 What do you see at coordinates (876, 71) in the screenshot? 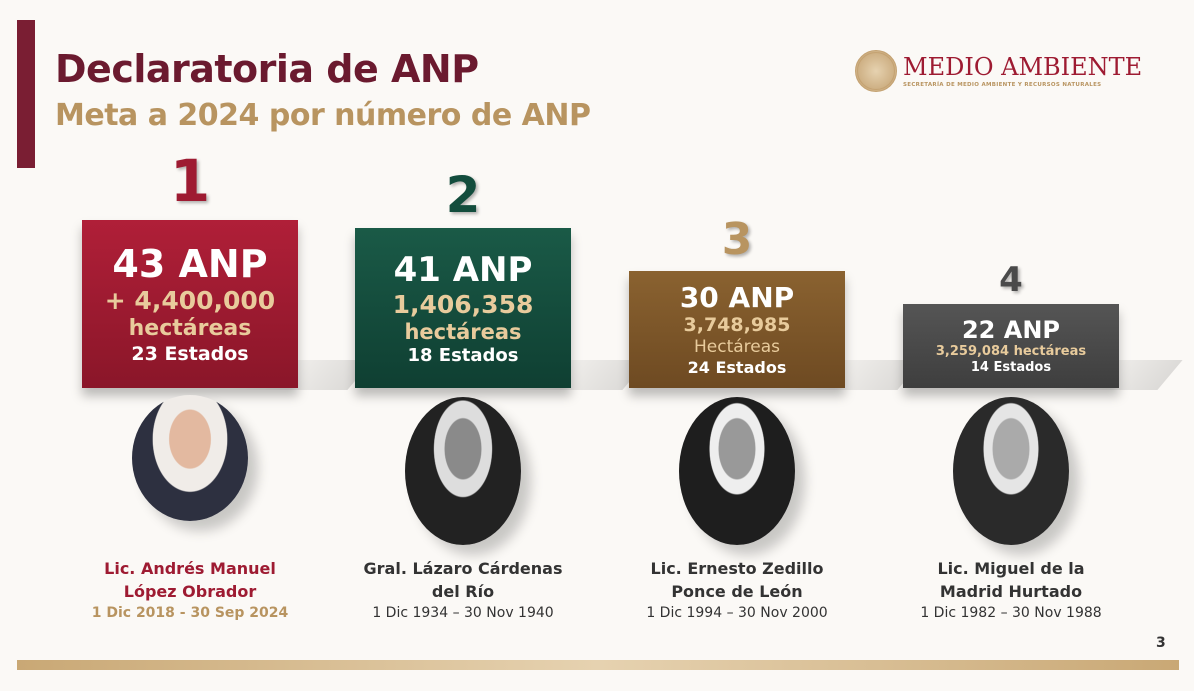
I see `national-seal-icon` at bounding box center [876, 71].